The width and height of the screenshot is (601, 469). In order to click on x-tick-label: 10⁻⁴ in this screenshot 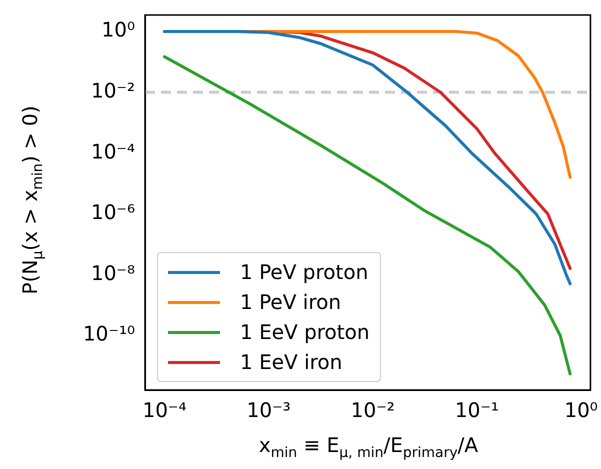, I will do `click(164, 410)`.